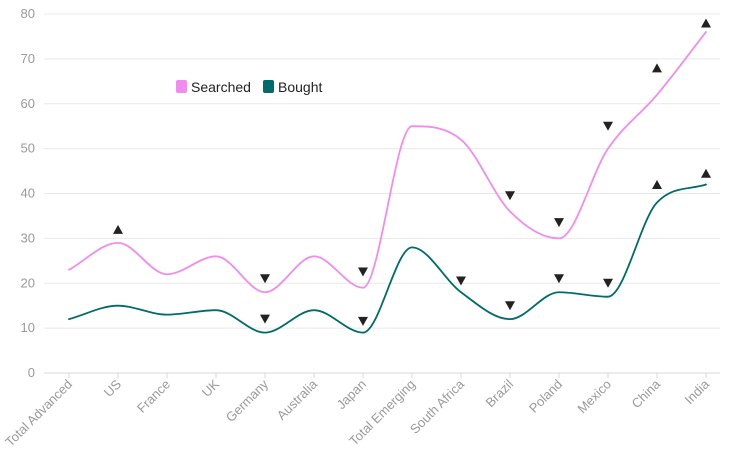 Image resolution: width=736 pixels, height=462 pixels. What do you see at coordinates (594, 397) in the screenshot?
I see `x-tick-label: Mexico` at bounding box center [594, 397].